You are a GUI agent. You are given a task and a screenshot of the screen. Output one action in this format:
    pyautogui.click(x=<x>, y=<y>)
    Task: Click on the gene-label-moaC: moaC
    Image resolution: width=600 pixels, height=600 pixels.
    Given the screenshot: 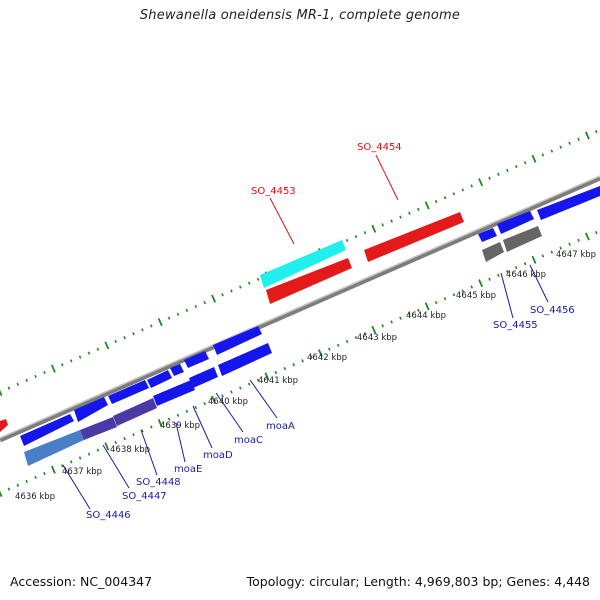 What is the action you would take?
    pyautogui.click(x=248, y=440)
    